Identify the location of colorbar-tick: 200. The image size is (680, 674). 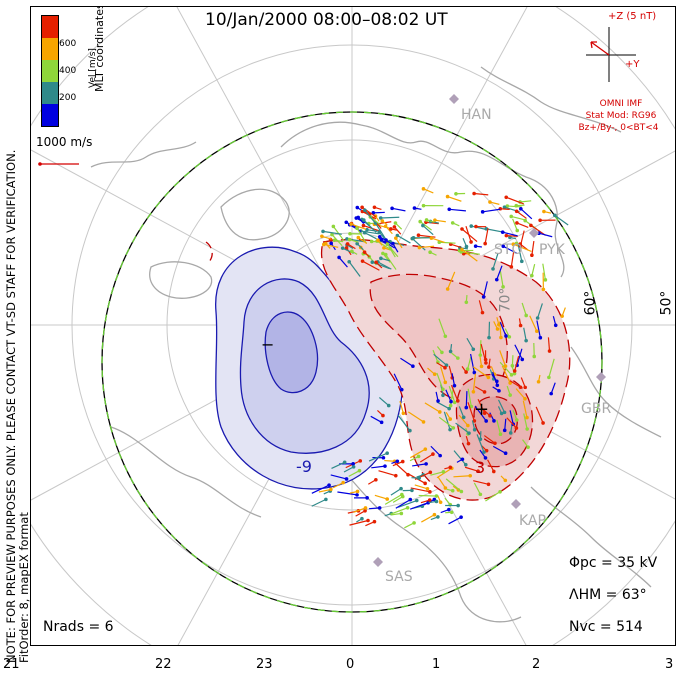
(68, 98).